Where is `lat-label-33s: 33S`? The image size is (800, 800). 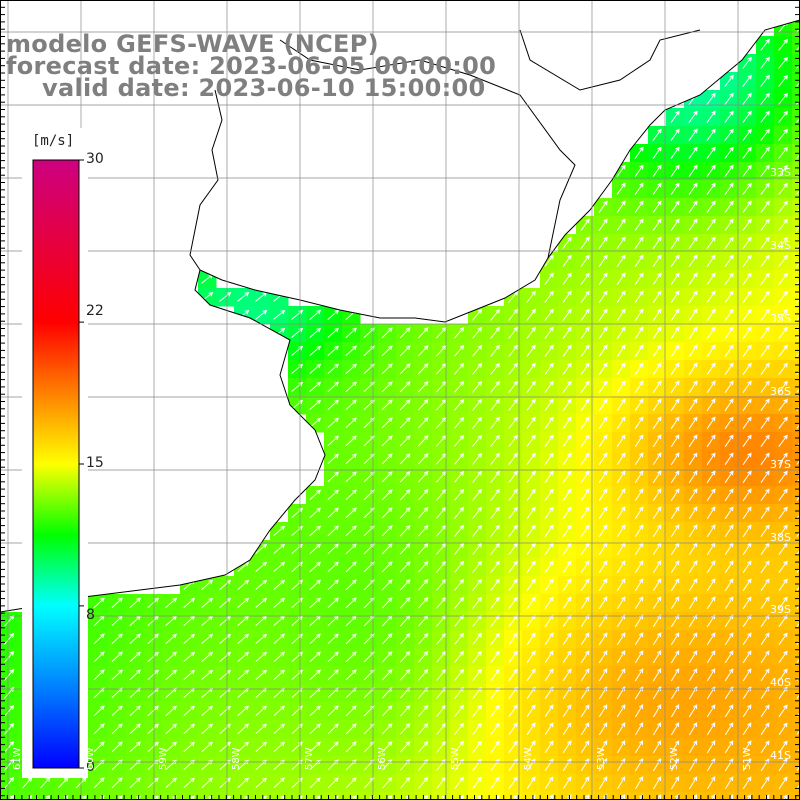
lat-label-33s: 33S is located at coordinates (780, 172).